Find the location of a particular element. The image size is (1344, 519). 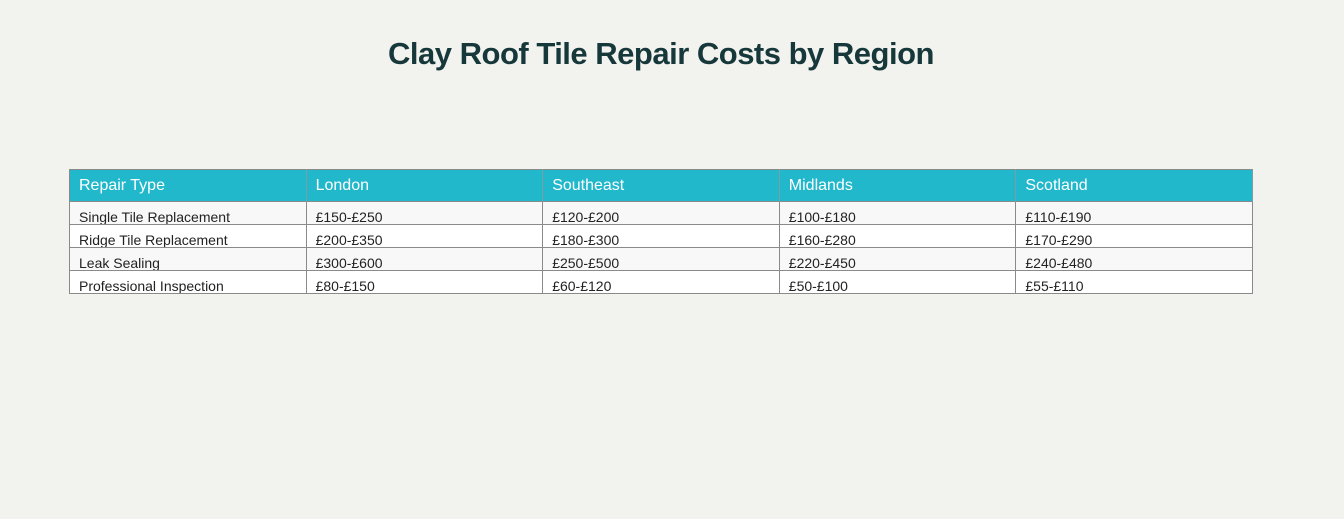

table-cell: Professional Inspection is located at coordinates (188, 282).